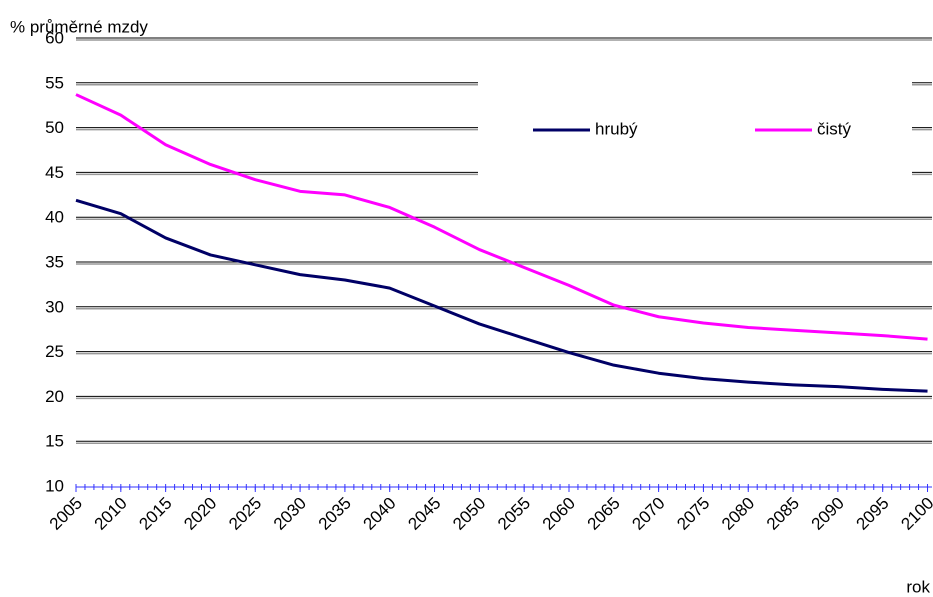  What do you see at coordinates (559, 514) in the screenshot?
I see `x-tick-label: 2060` at bounding box center [559, 514].